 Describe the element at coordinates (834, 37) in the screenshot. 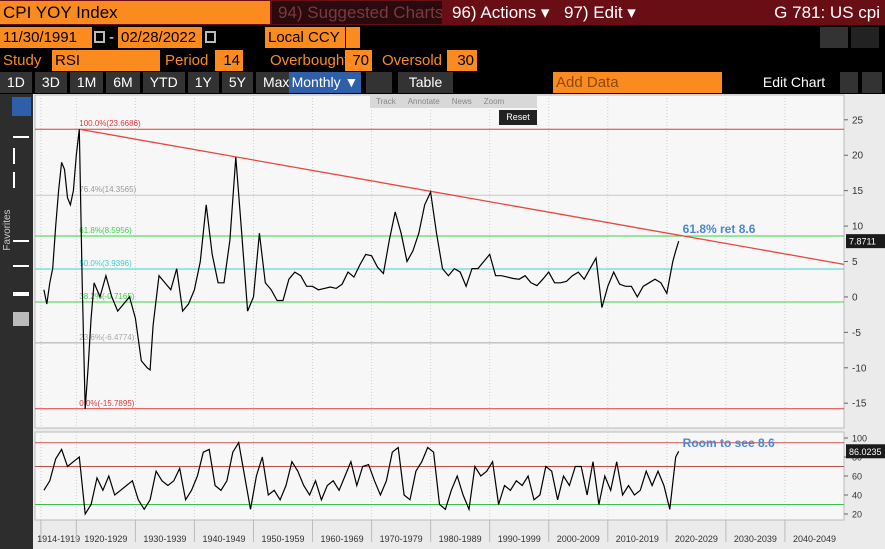

I see `undo-button` at that location.